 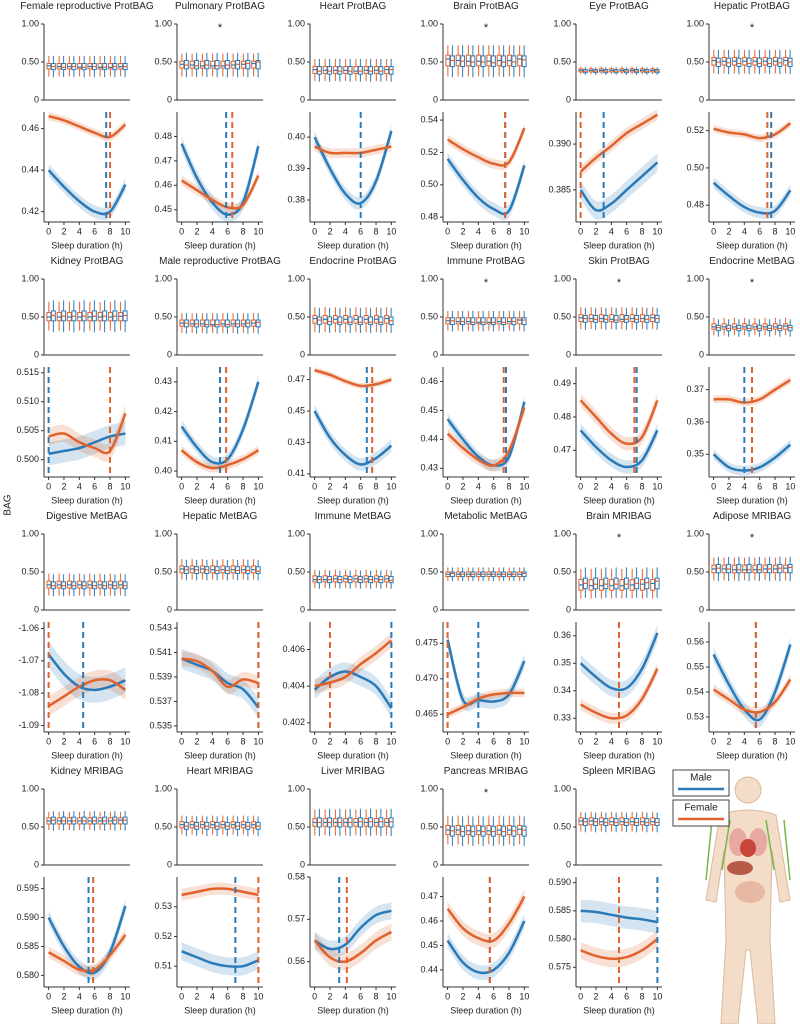 I want to click on y-tick-label: 0.40, so click(x=296, y=137).